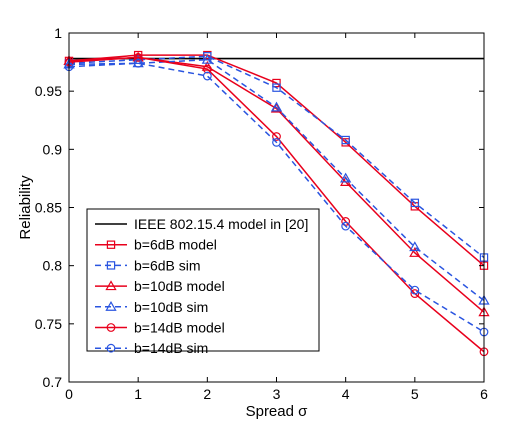 Image resolution: width=531 pixels, height=434 pixels. What do you see at coordinates (53, 149) in the screenshot?
I see `y-tick-label: 0.9` at bounding box center [53, 149].